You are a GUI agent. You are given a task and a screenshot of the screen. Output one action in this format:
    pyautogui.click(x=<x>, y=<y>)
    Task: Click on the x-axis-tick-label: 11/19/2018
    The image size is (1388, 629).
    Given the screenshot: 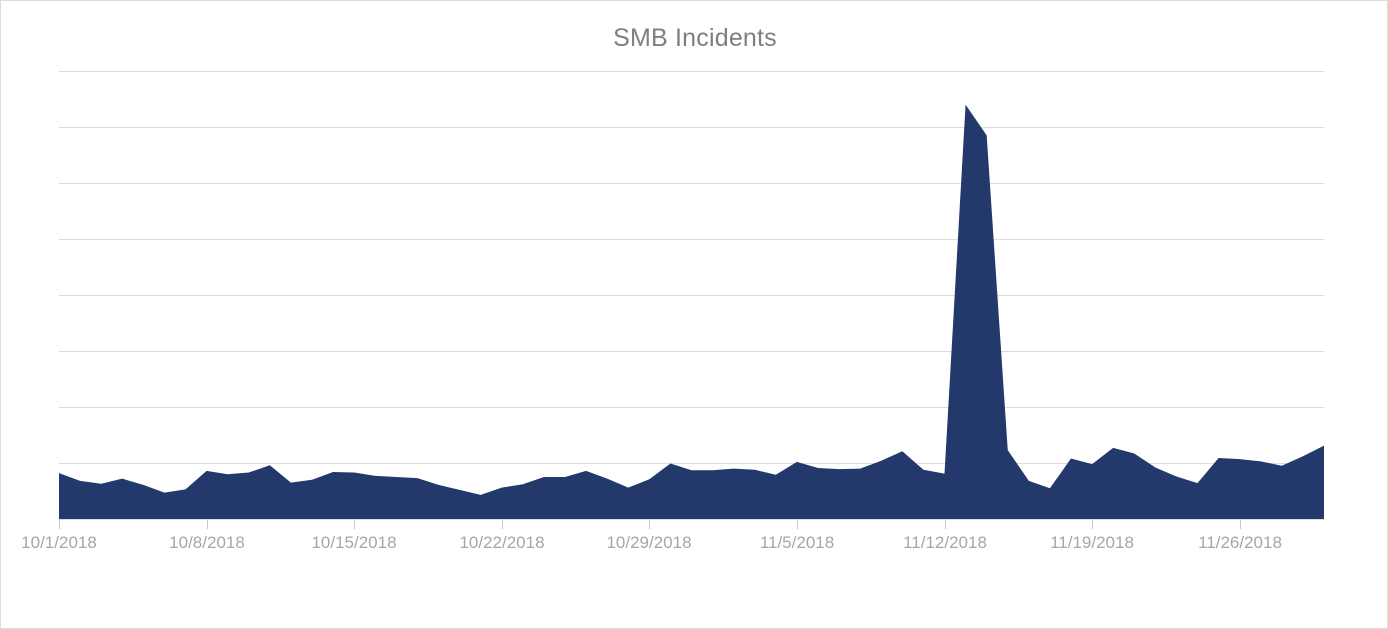 What is the action you would take?
    pyautogui.click(x=1092, y=542)
    